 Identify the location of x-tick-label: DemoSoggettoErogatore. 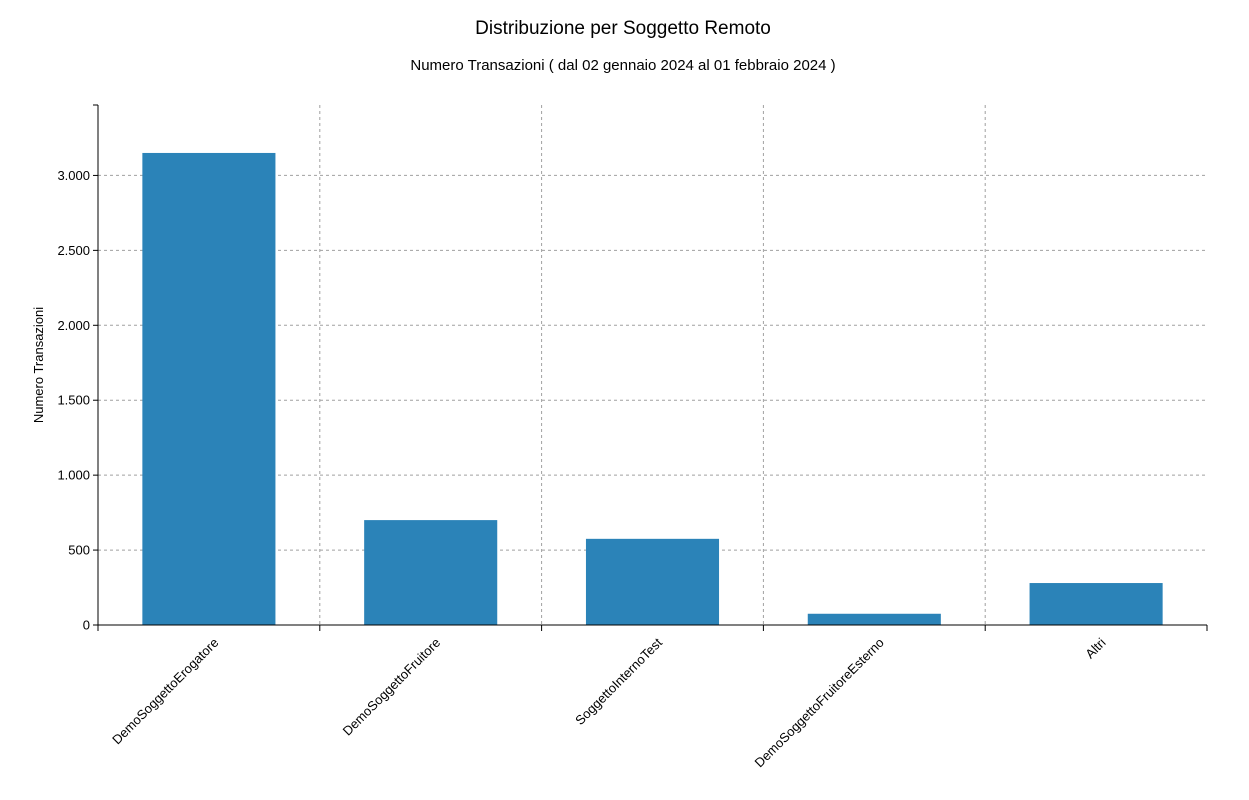
(165, 691).